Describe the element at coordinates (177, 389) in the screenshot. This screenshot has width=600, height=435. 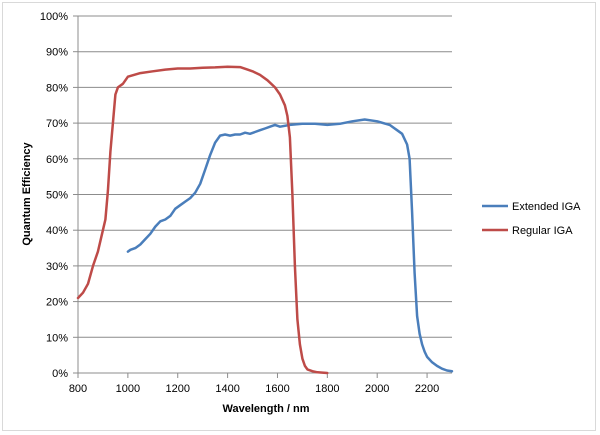
I see `x-tick-label: 1200` at that location.